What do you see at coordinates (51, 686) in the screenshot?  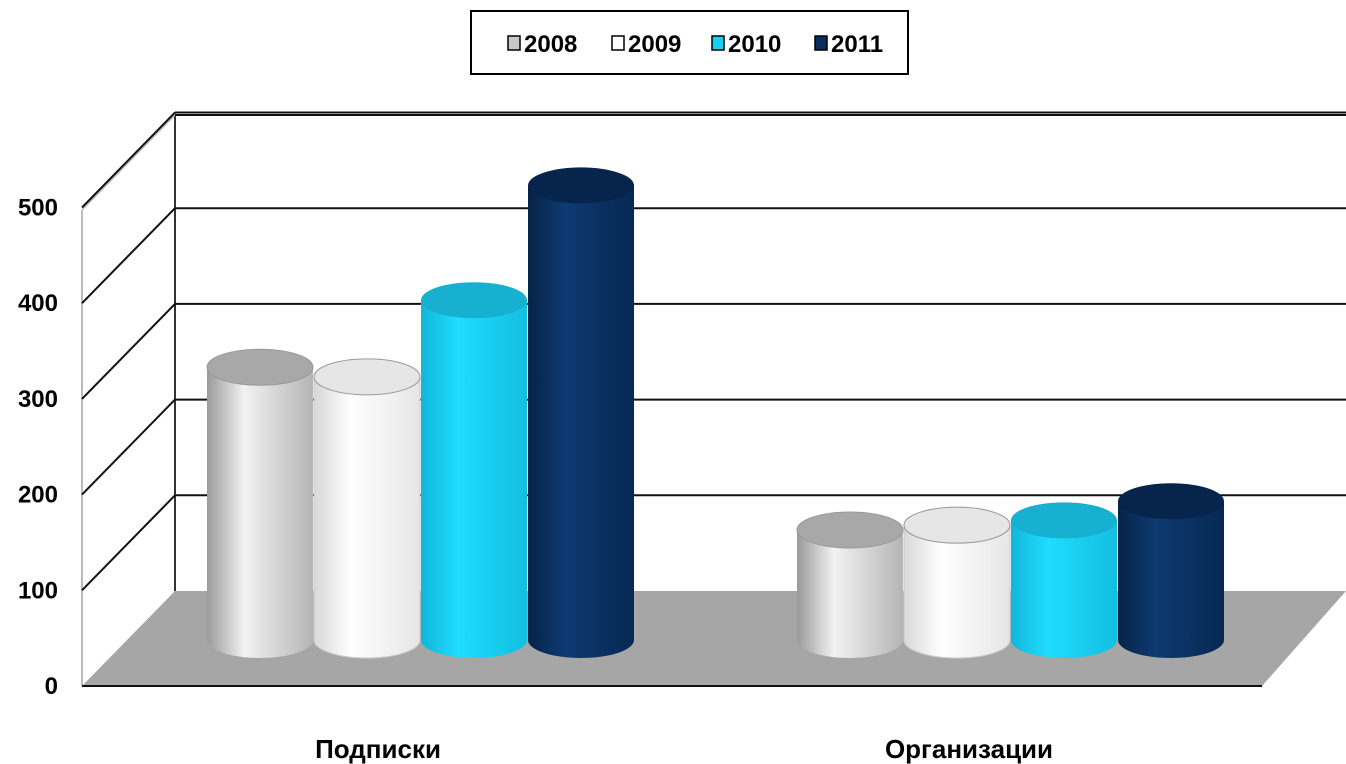 I see `y-tick-label: 0` at bounding box center [51, 686].